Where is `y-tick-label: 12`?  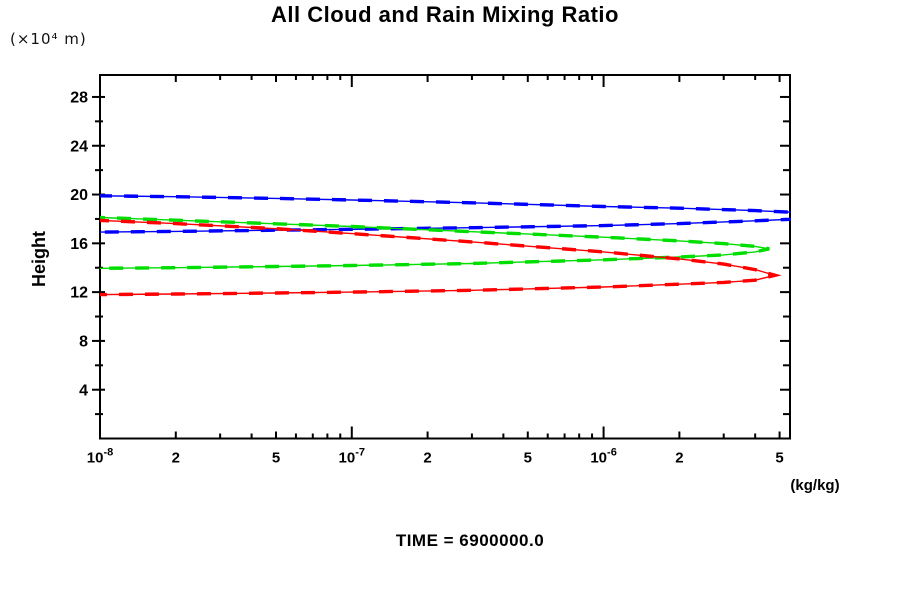 y-tick-label: 12 is located at coordinates (79, 293).